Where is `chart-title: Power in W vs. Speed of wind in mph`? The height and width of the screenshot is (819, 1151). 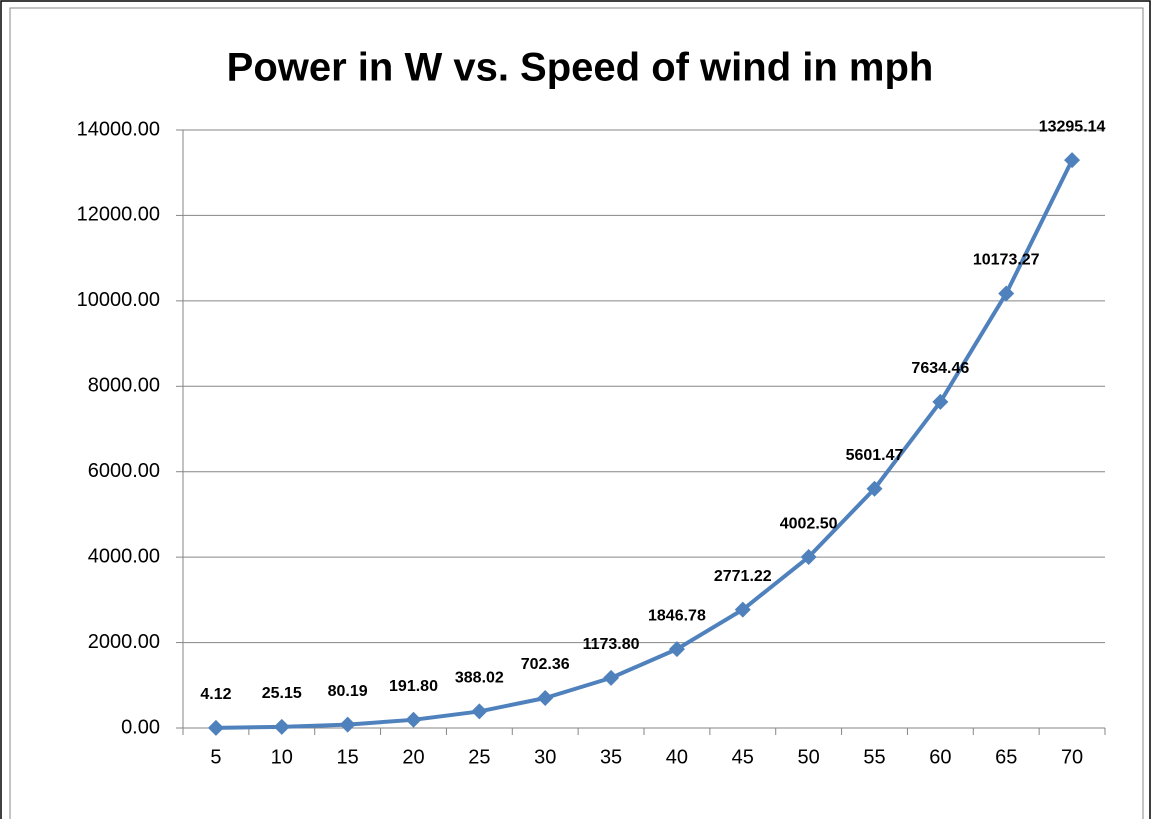
chart-title: Power in W vs. Speed of wind in mph is located at coordinates (580, 68).